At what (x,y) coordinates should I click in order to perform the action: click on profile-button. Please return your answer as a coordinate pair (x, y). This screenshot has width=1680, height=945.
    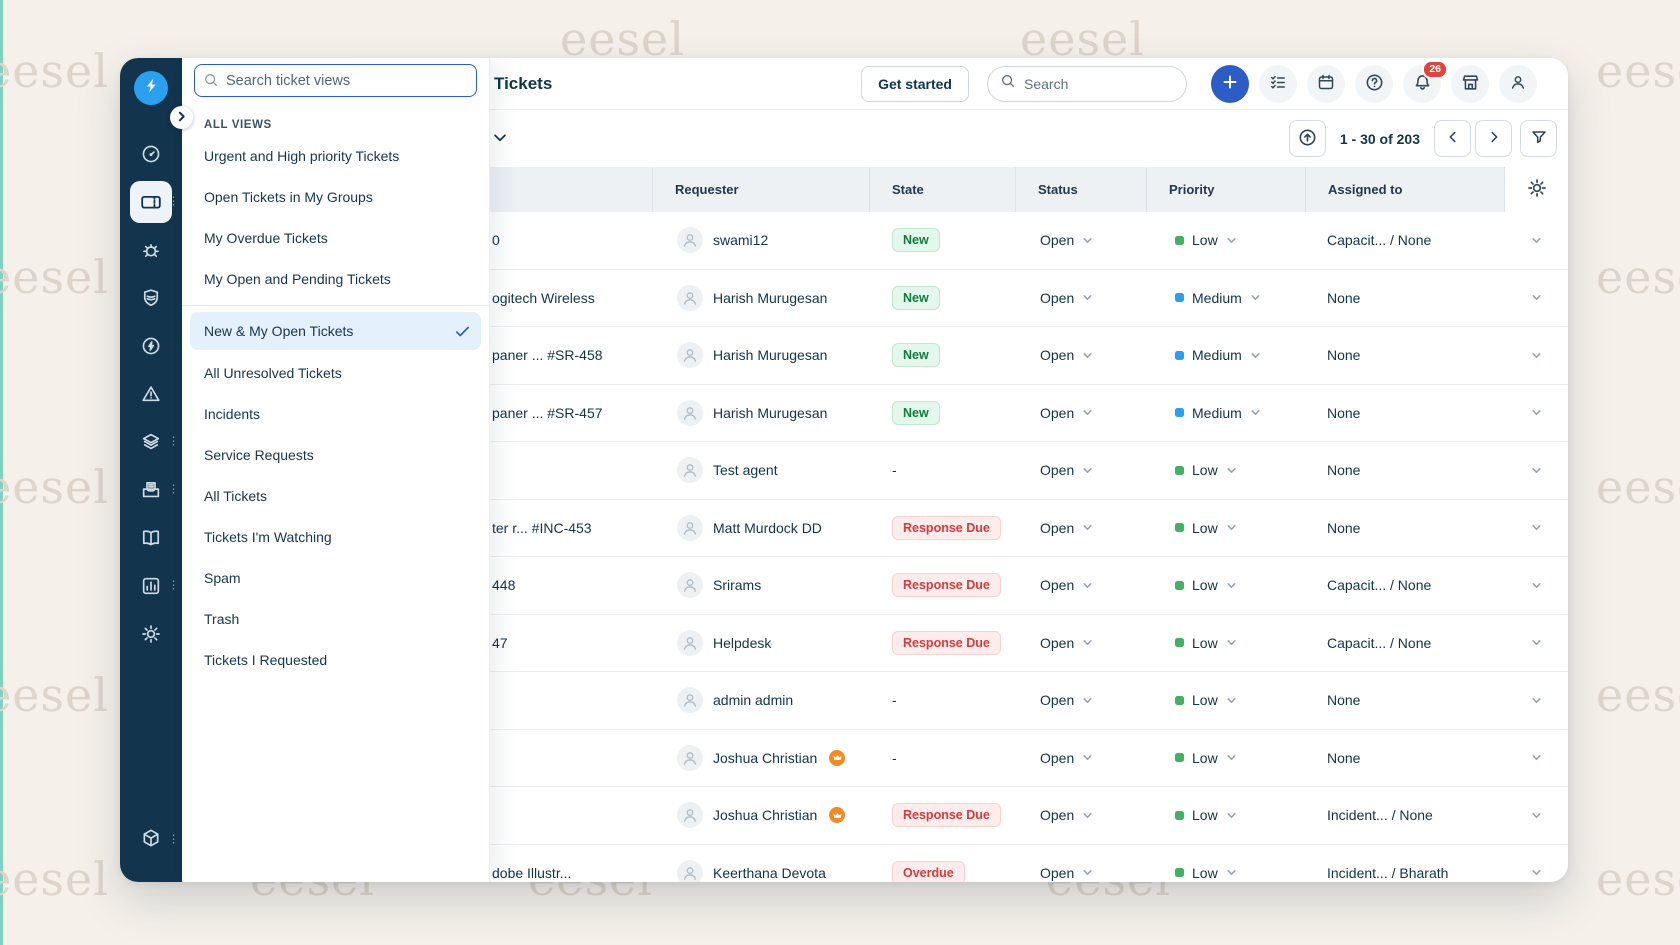
    Looking at the image, I should click on (1518, 83).